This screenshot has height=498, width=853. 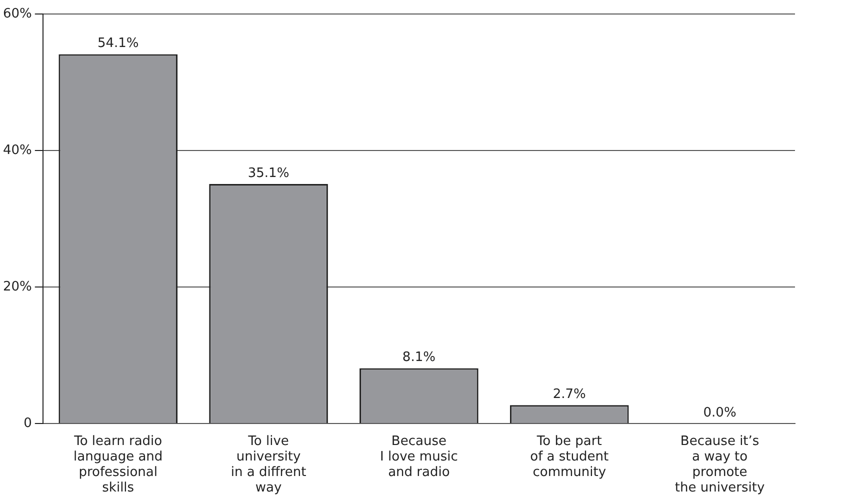 I want to click on data-label: 8.1%, so click(x=419, y=358).